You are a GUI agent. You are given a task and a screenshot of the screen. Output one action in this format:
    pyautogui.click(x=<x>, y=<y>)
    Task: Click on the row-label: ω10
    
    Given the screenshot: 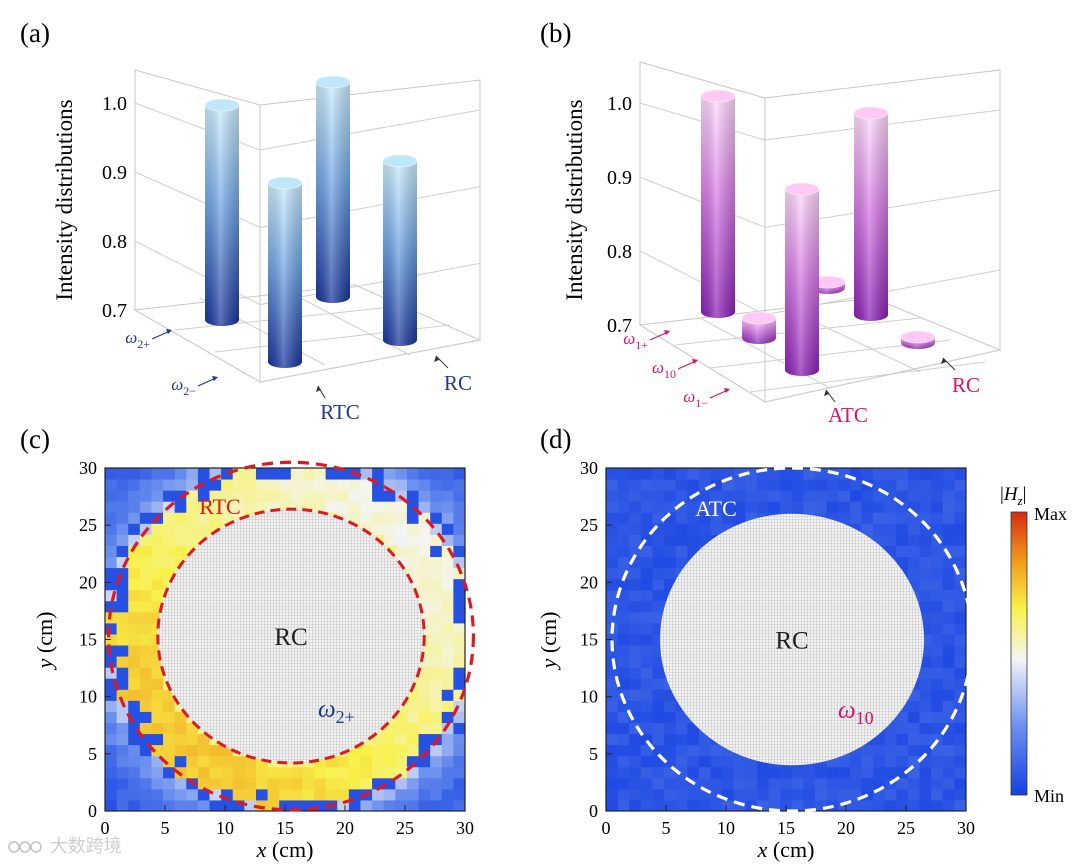 What is the action you would take?
    pyautogui.click(x=664, y=369)
    